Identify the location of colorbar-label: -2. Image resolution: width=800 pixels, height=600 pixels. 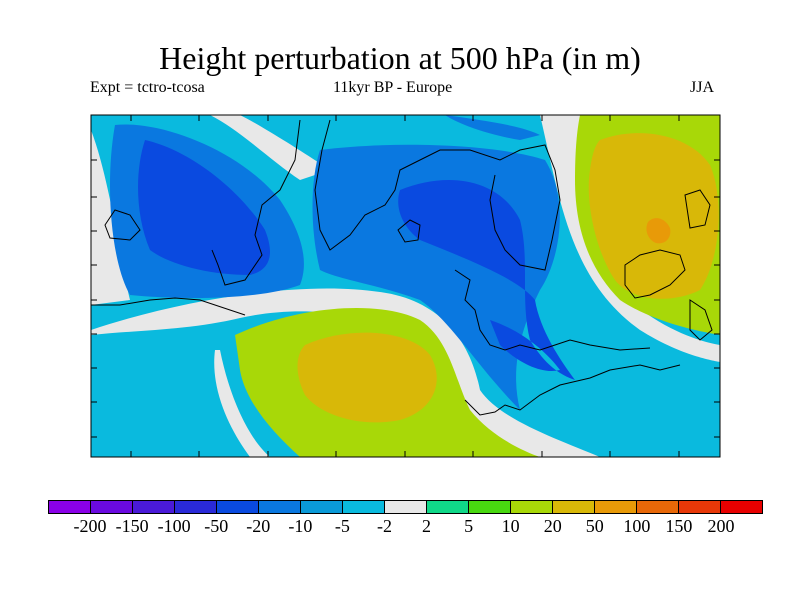
(384, 526).